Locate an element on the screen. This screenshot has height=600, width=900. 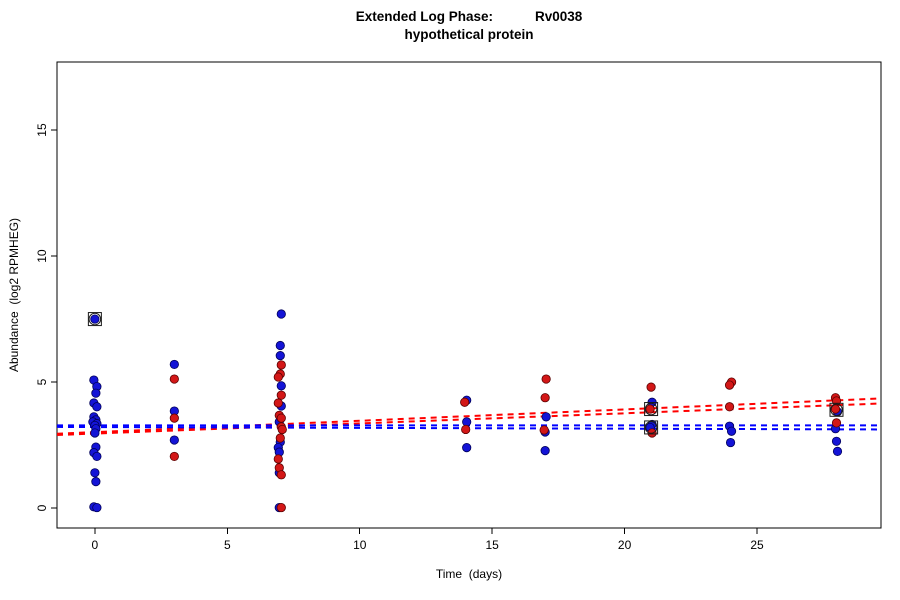
x-axis-label: Time (days) is located at coordinates (469, 574).